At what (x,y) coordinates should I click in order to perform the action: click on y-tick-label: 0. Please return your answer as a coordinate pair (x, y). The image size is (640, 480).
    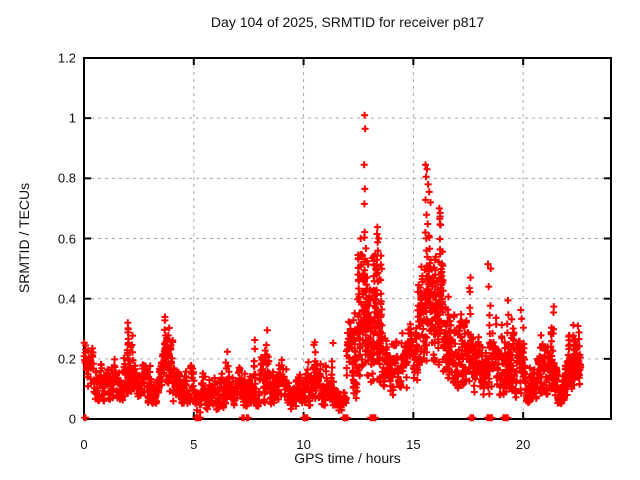
    Looking at the image, I should click on (72, 419).